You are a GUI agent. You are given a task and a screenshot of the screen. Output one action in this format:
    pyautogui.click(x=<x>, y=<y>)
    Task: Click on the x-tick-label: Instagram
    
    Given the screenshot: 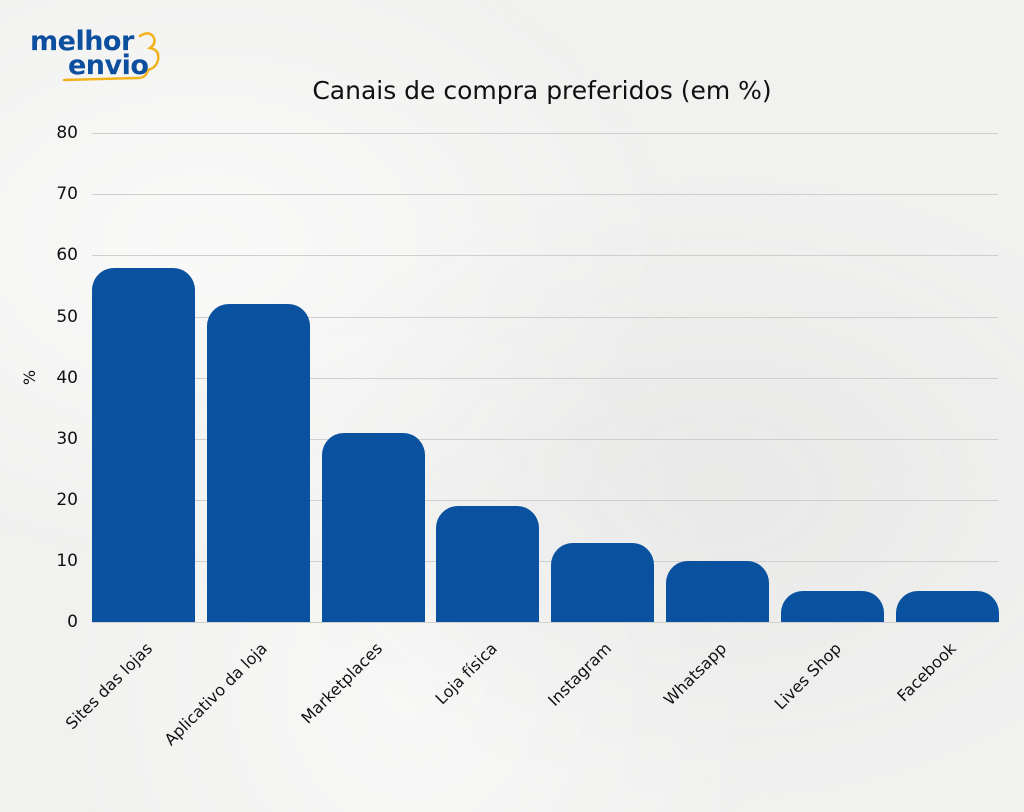 What is the action you would take?
    pyautogui.click(x=580, y=674)
    